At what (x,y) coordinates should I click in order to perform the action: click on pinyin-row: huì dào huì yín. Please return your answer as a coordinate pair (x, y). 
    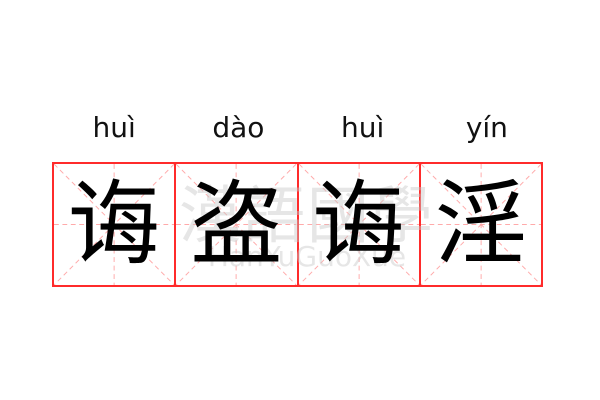
    Looking at the image, I should click on (300, 128).